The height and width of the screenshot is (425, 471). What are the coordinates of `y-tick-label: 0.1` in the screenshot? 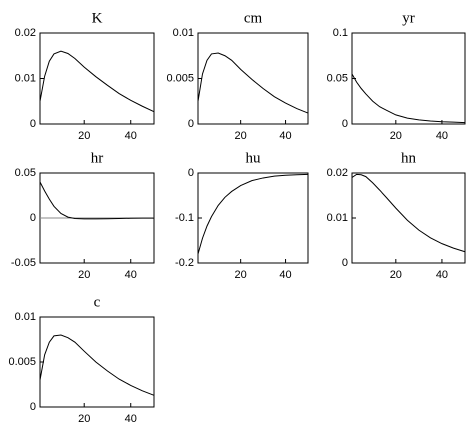 It's located at (340, 33).